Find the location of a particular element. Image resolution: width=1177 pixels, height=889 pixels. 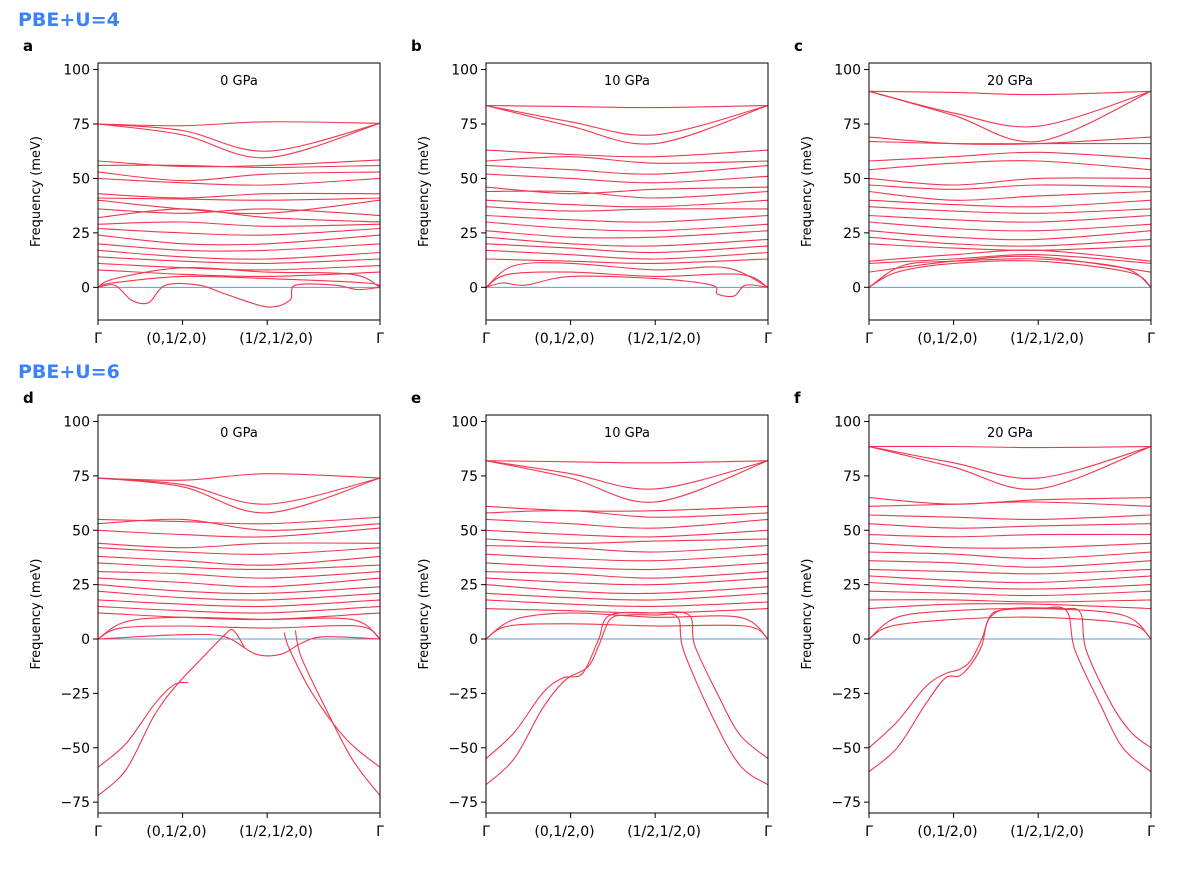

panel-letter: e is located at coordinates (416, 398).